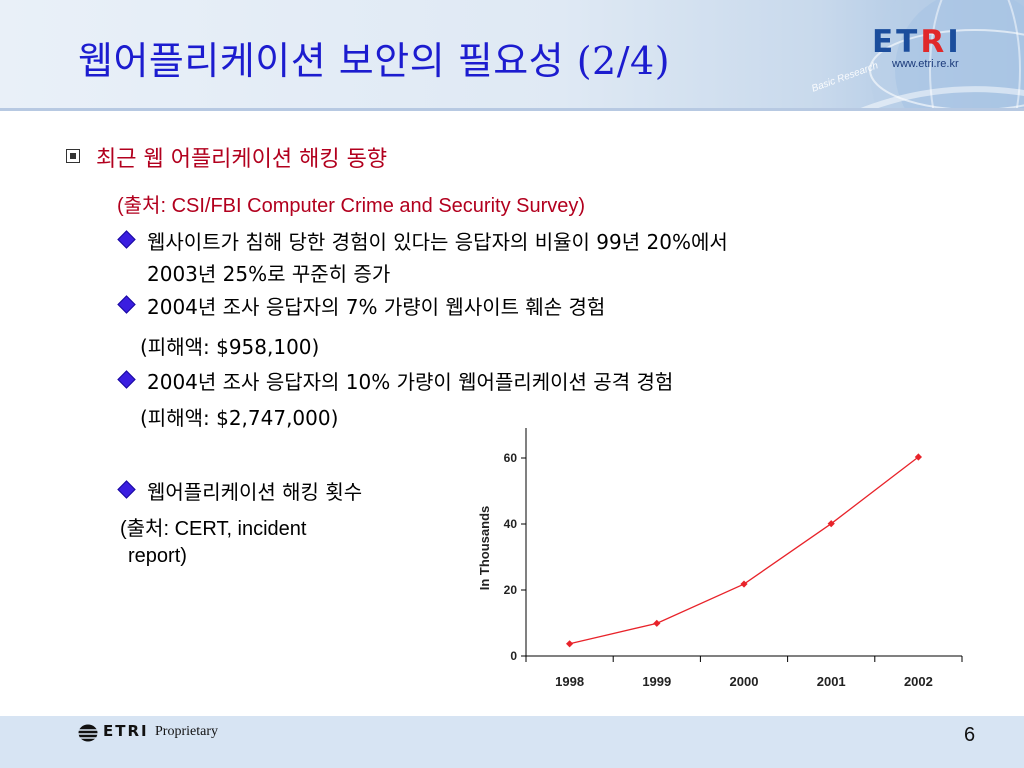 This screenshot has width=1024, height=768. I want to click on x-tick-label: 1999, so click(656, 681).